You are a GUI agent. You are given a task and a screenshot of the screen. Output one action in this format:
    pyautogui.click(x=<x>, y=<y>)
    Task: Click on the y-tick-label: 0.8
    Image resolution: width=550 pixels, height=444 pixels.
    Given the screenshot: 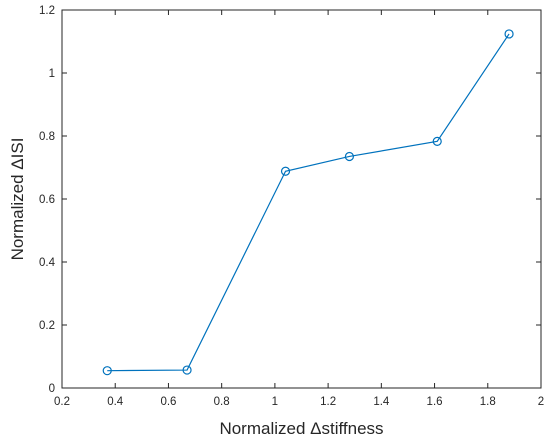 What is the action you would take?
    pyautogui.click(x=47, y=137)
    